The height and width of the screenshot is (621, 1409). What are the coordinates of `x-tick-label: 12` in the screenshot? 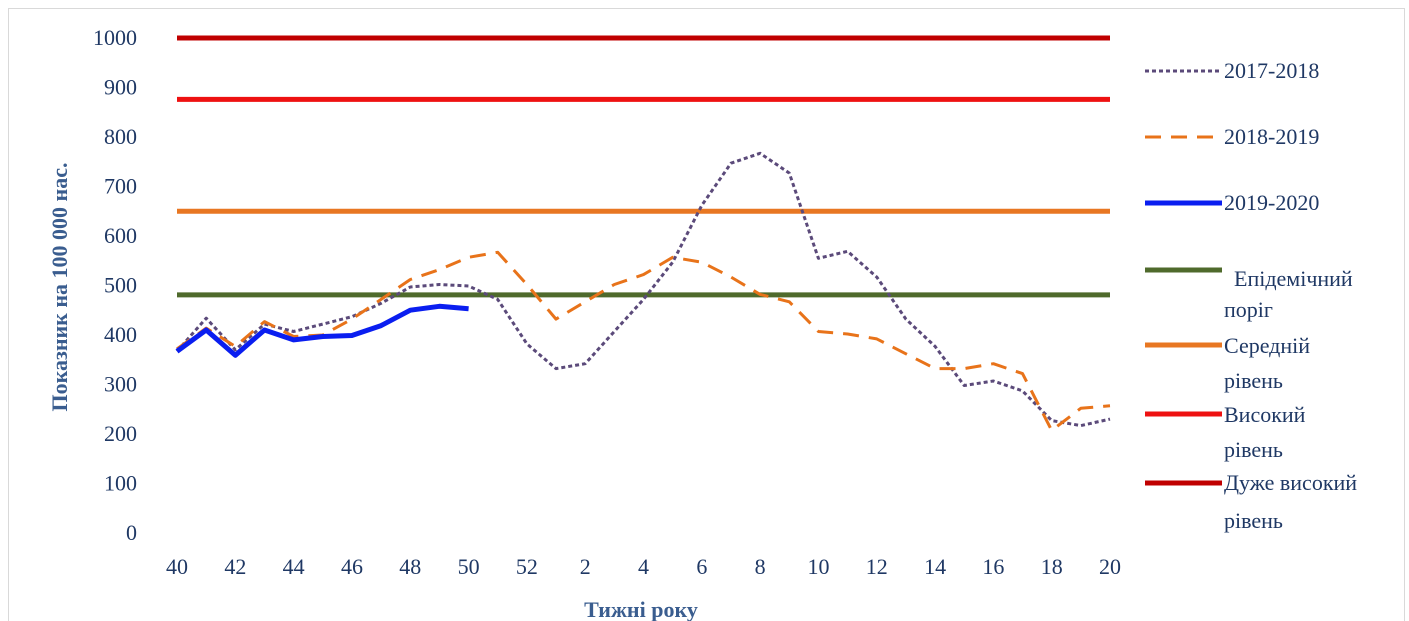 It's located at (877, 566).